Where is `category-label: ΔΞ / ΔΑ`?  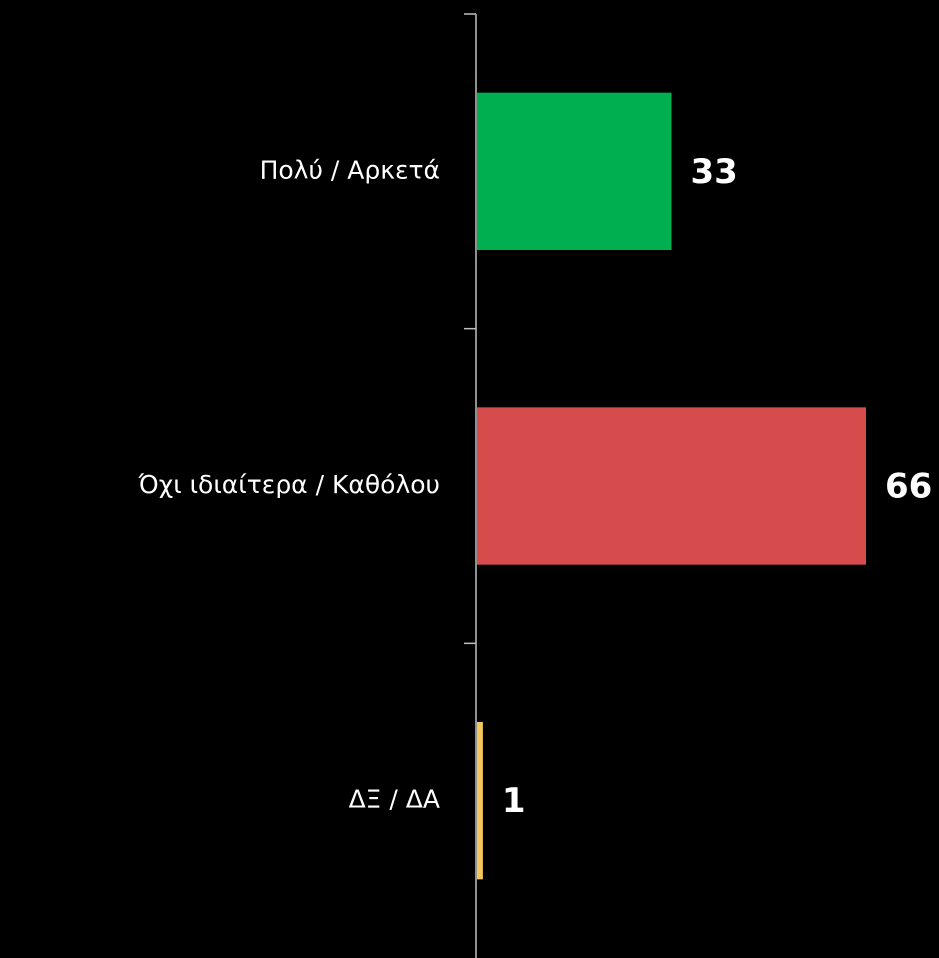
category-label: ΔΞ / ΔΑ is located at coordinates (394, 799).